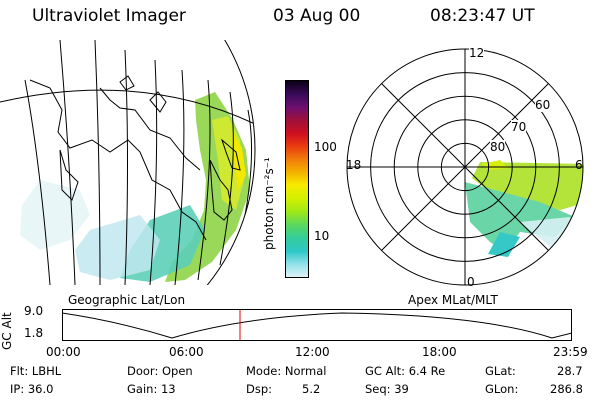  Describe the element at coordinates (524, 208) in the screenshot. I see `polar-aurora` at that location.